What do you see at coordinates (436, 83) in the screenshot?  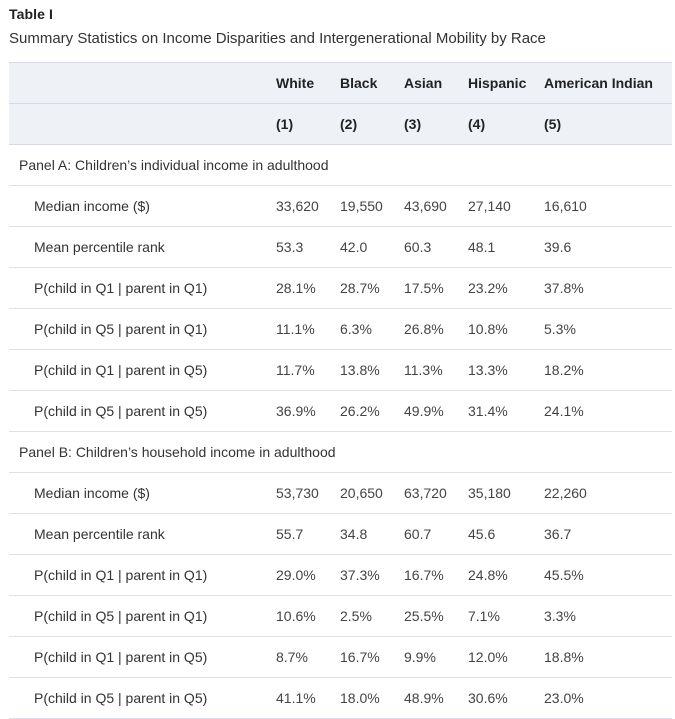 I see `column-header-asian: Asian` at bounding box center [436, 83].